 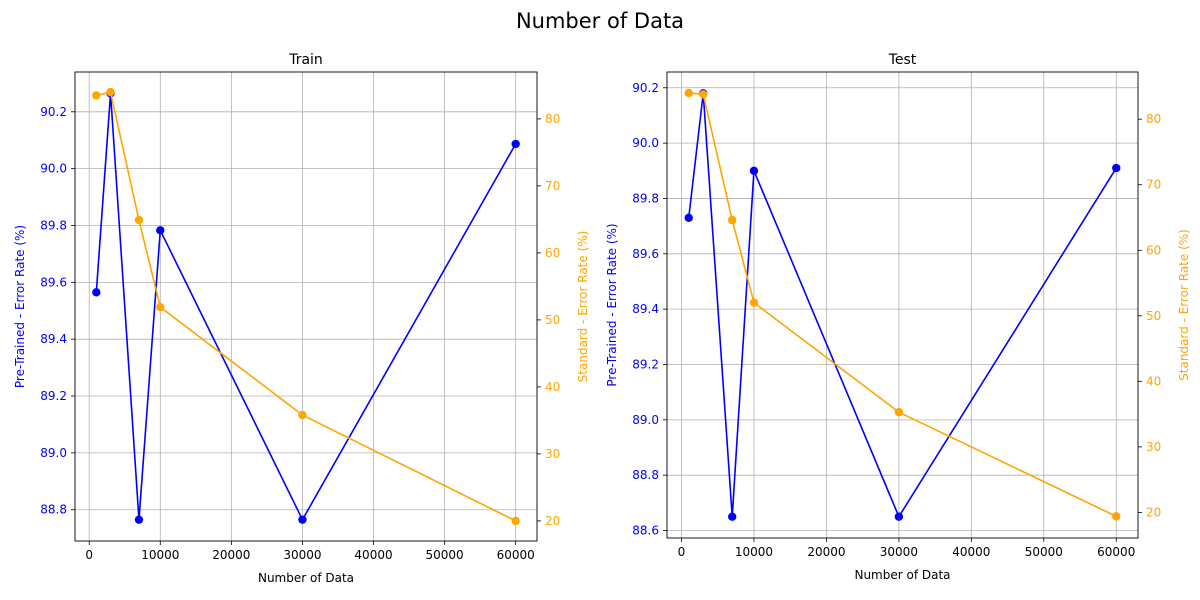 What do you see at coordinates (53, 453) in the screenshot?
I see `train-left-y-tick-label: 89.0` at bounding box center [53, 453].